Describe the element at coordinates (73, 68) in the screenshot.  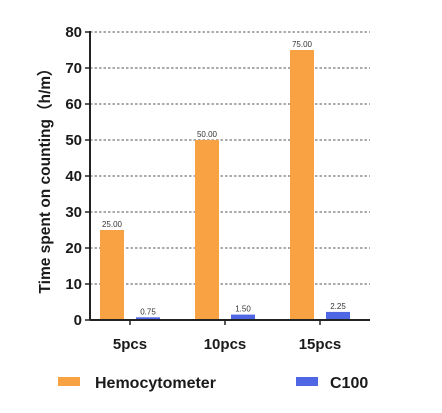
I see `y-tick-label: 70` at that location.